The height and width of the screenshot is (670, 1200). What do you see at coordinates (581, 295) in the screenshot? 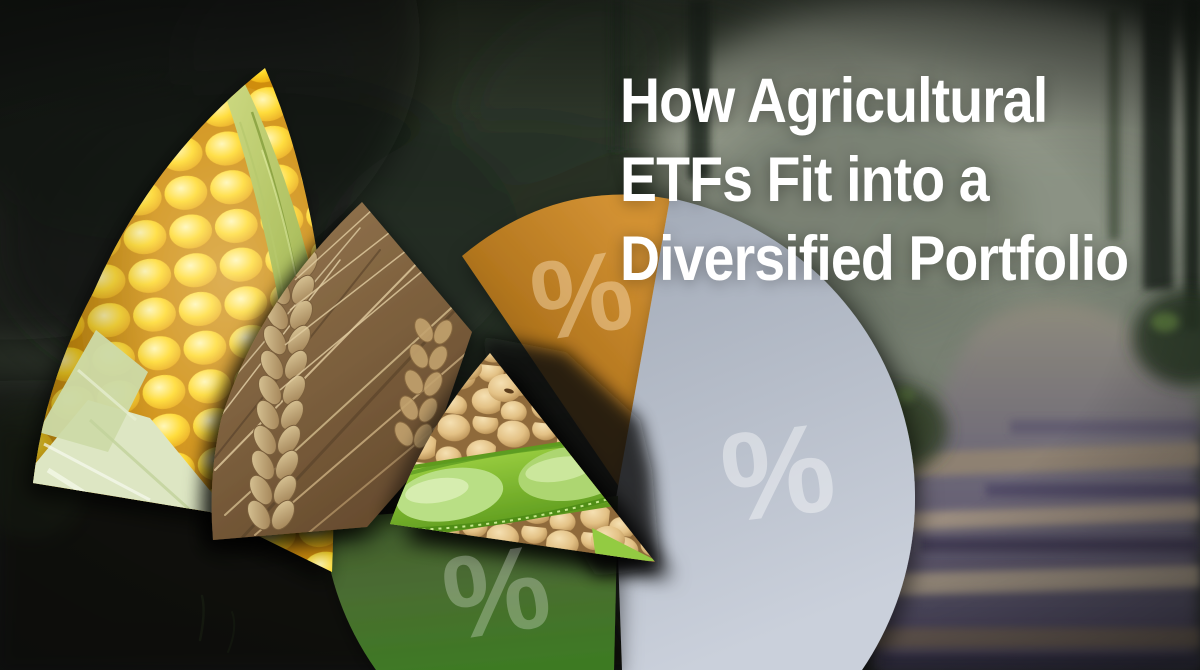
I see `percent-symbol-brown-slice: %` at bounding box center [581, 295].